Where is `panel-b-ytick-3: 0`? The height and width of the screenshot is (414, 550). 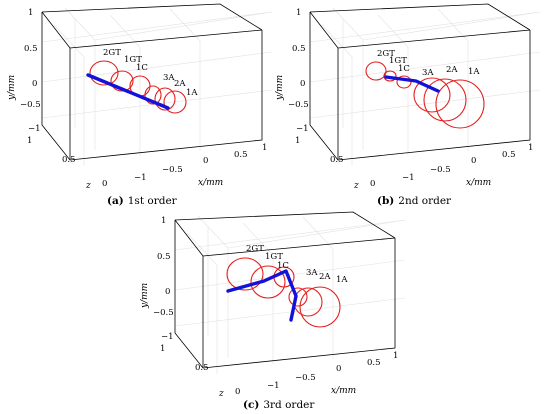
panel-b-ytick-3: 0 is located at coordinates (302, 84).